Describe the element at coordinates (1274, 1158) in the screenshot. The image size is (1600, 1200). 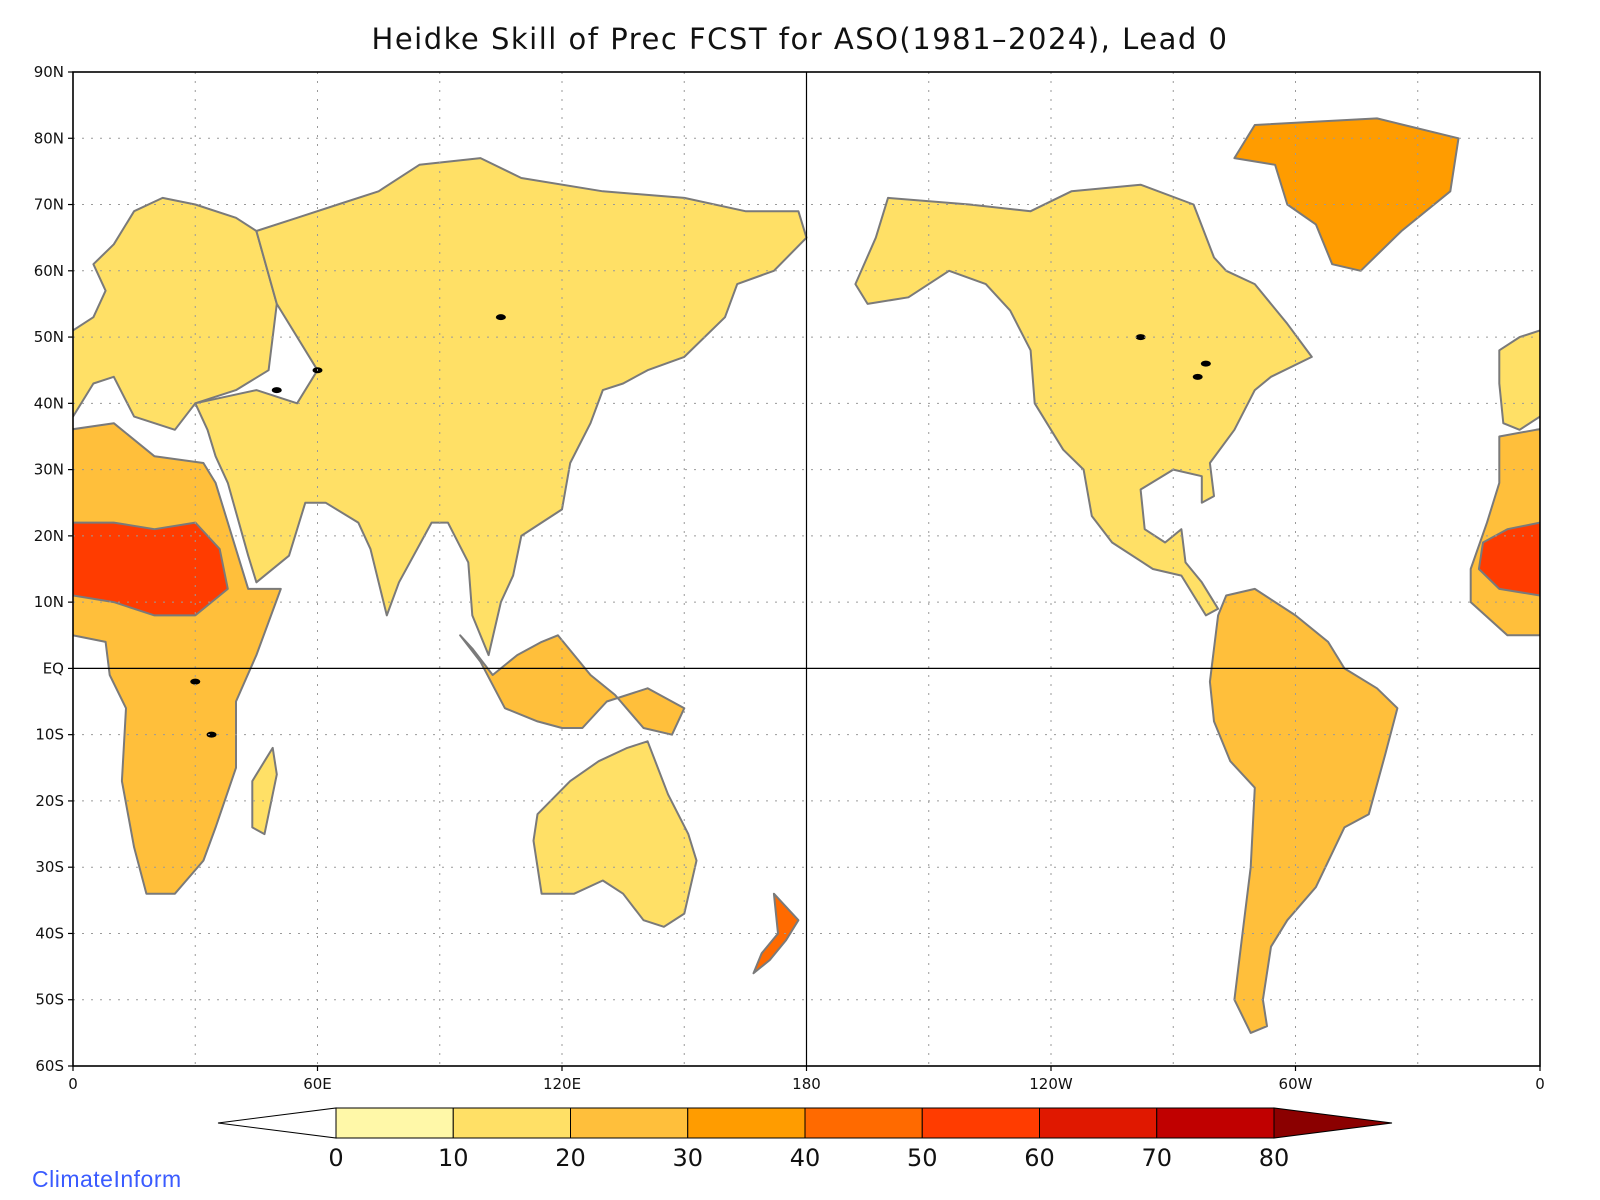
I see `colorbar-label: 80` at that location.